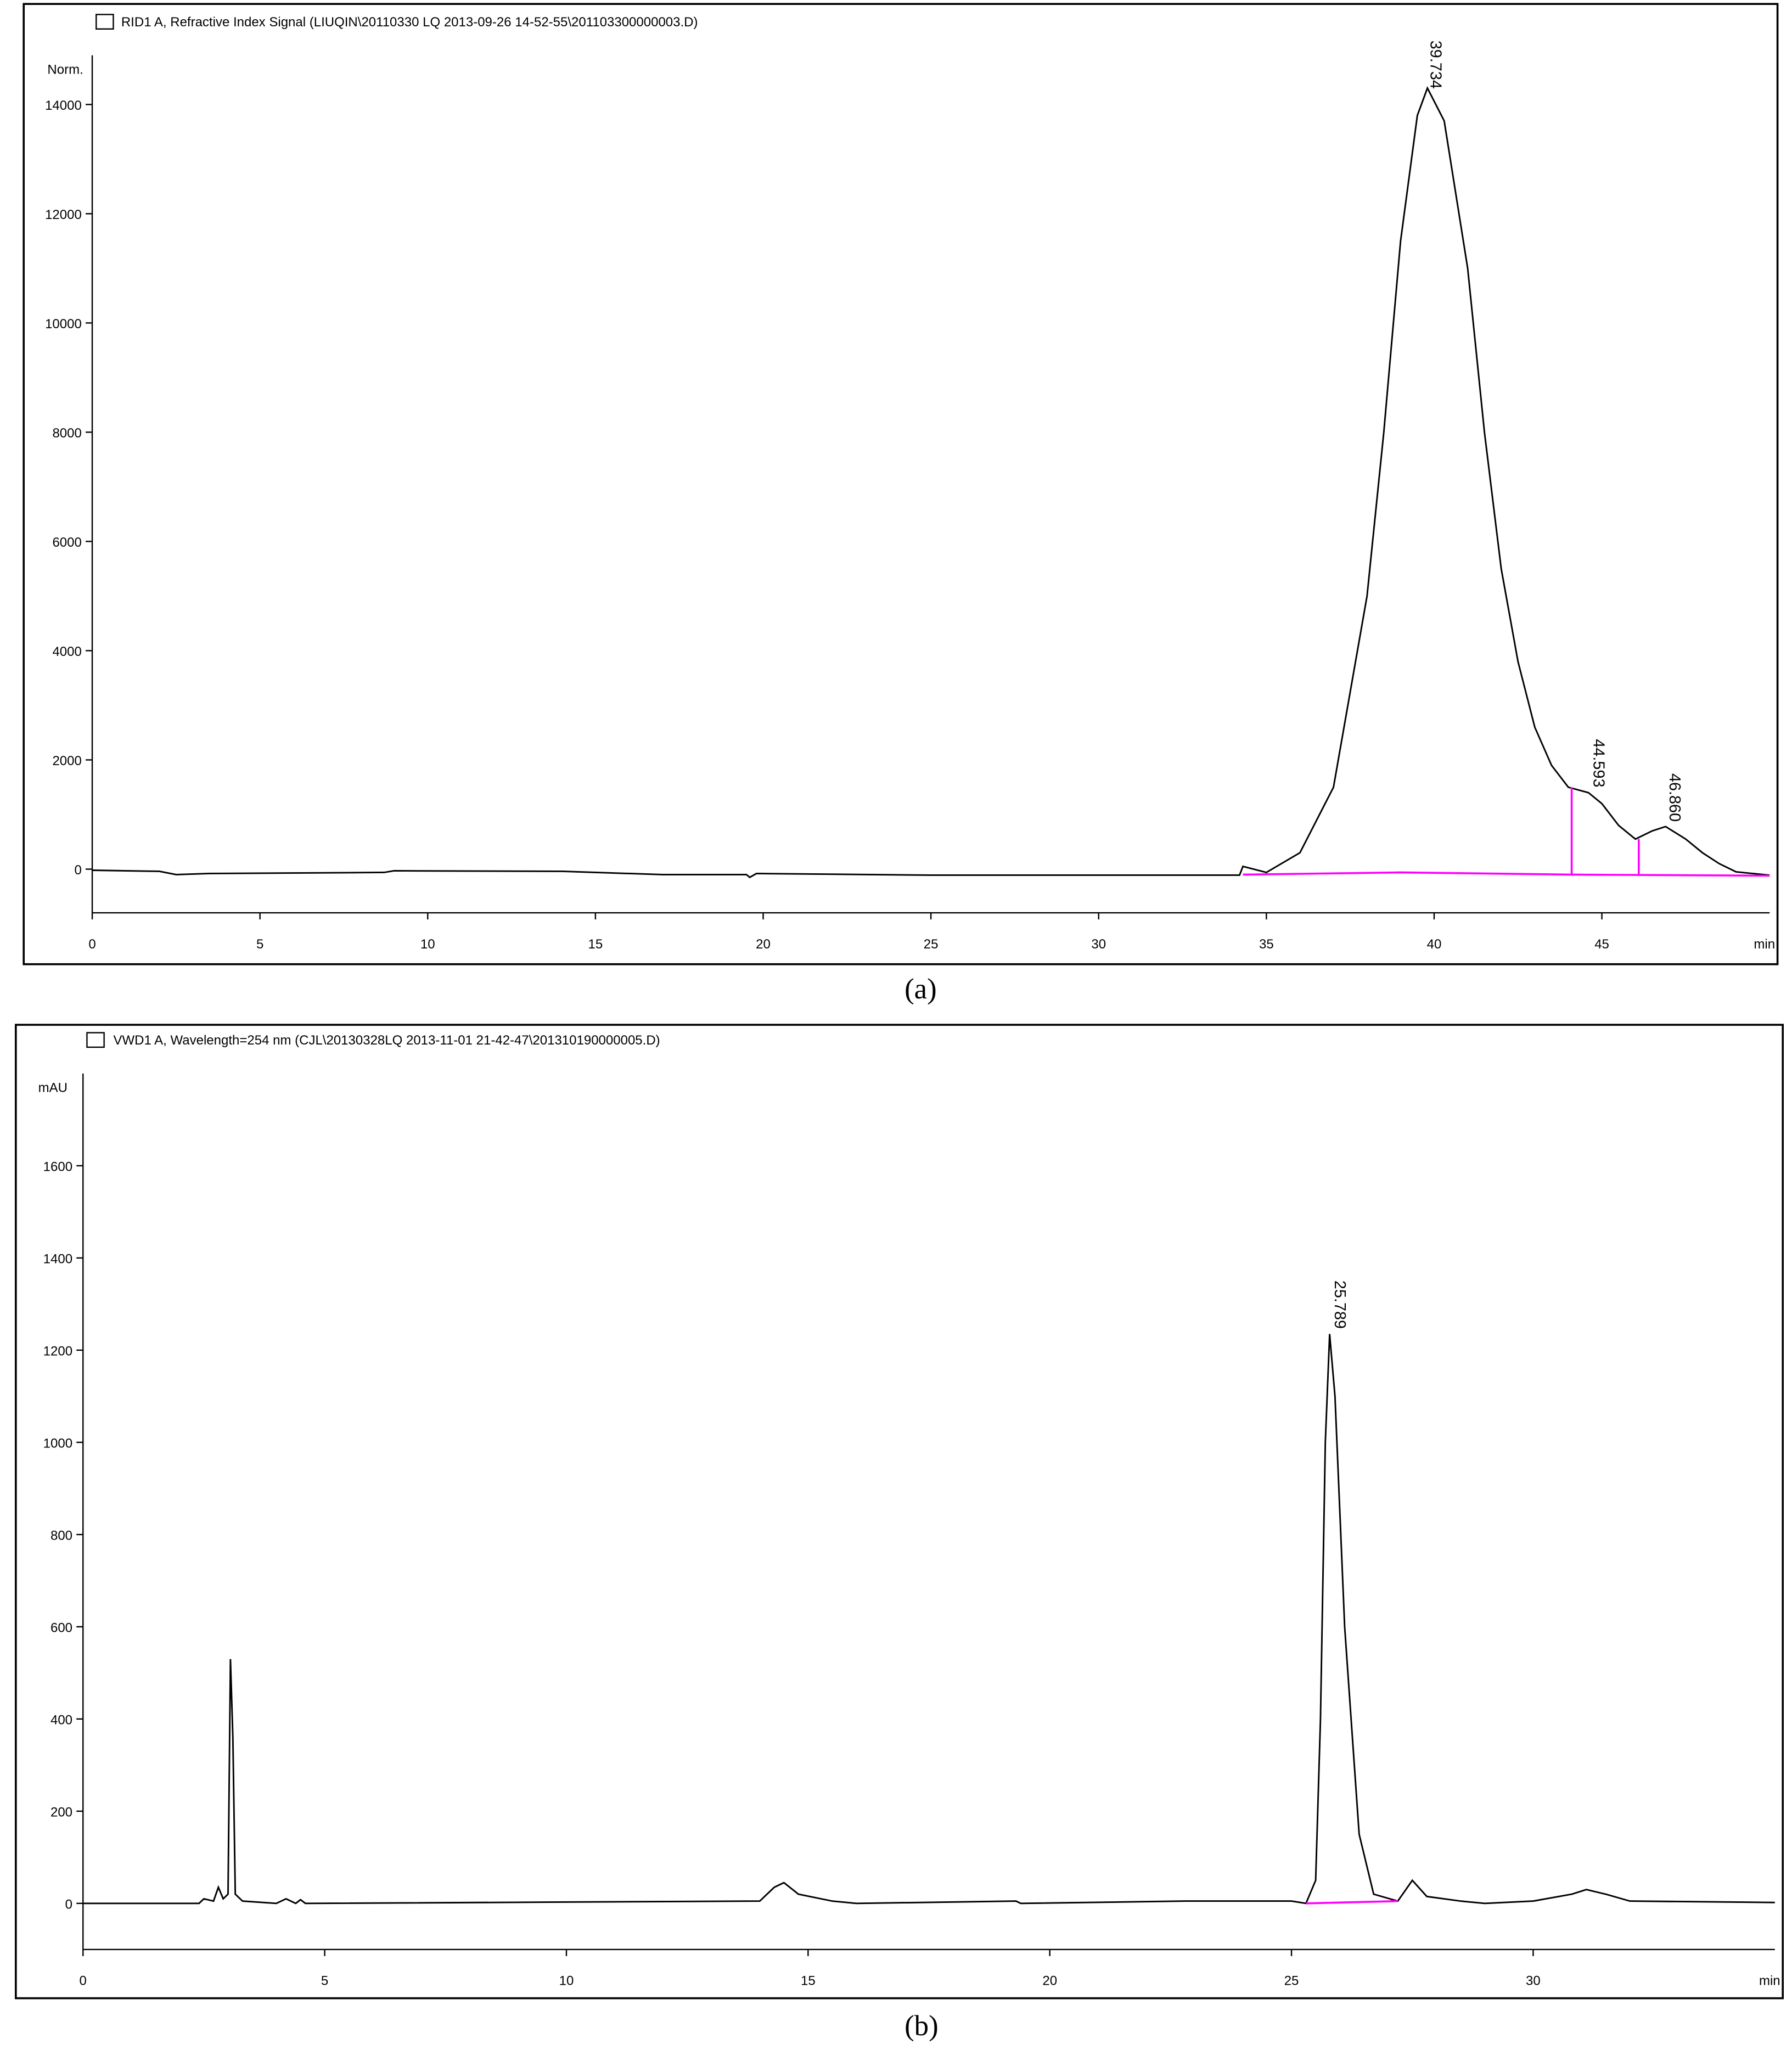  Describe the element at coordinates (66, 761) in the screenshot. I see `y-tick-label: 2000` at that location.